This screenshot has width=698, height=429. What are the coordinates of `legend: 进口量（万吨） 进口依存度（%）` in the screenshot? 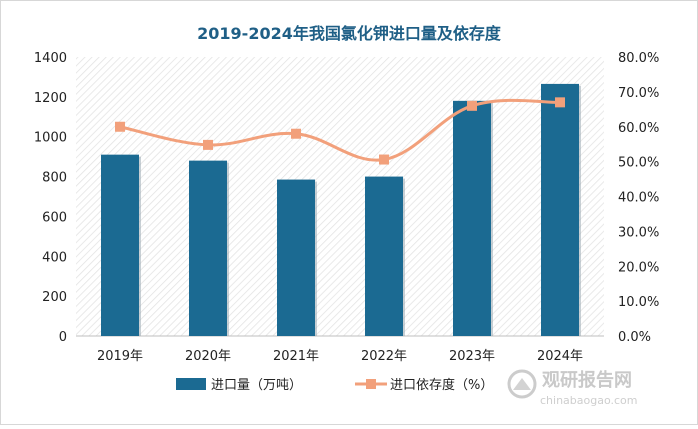 It's located at (334, 385).